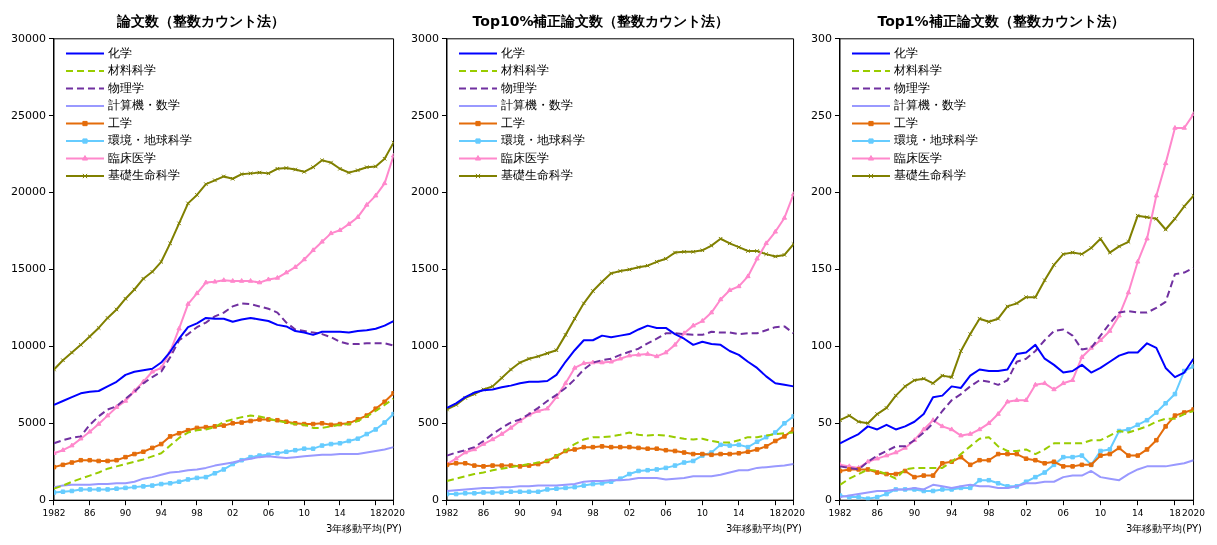  What do you see at coordinates (28, 346) in the screenshot?
I see `y-tick-label: 10000` at bounding box center [28, 346].